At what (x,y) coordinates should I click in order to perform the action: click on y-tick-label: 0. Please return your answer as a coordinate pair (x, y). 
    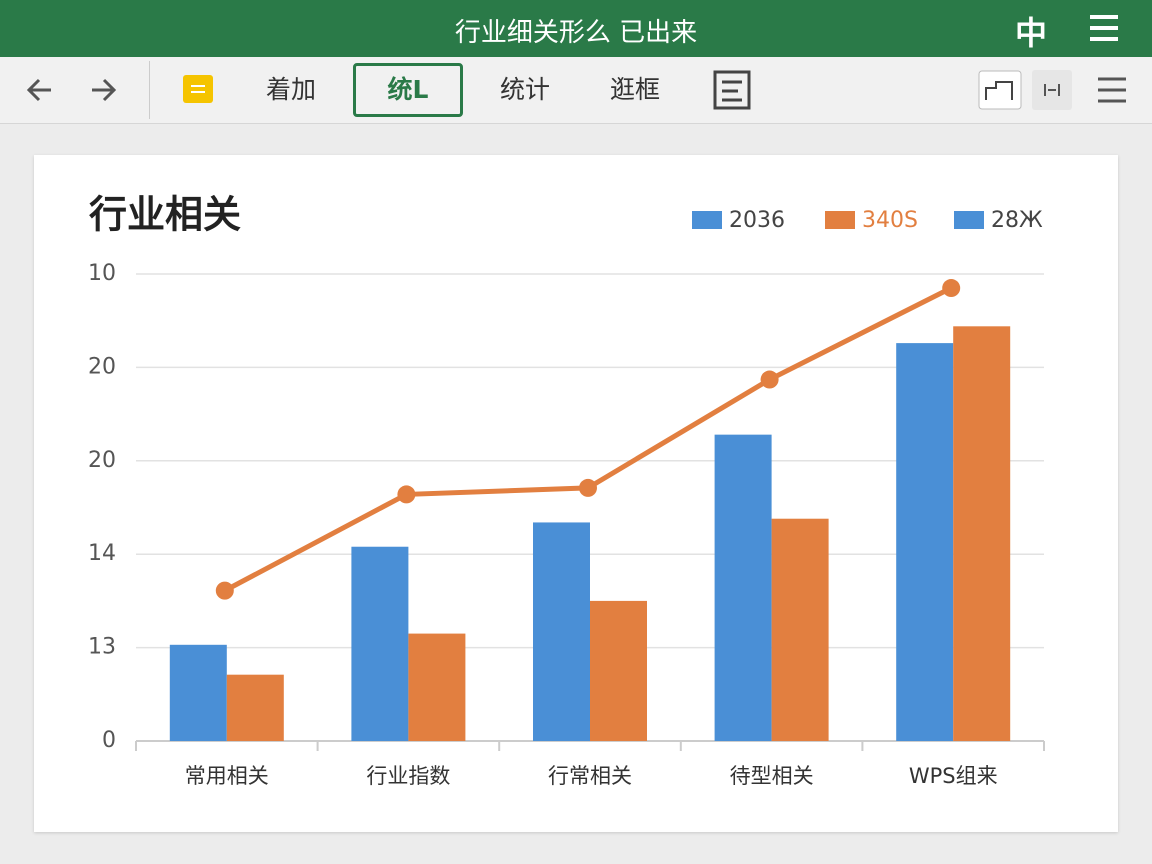
    Looking at the image, I should click on (109, 740).